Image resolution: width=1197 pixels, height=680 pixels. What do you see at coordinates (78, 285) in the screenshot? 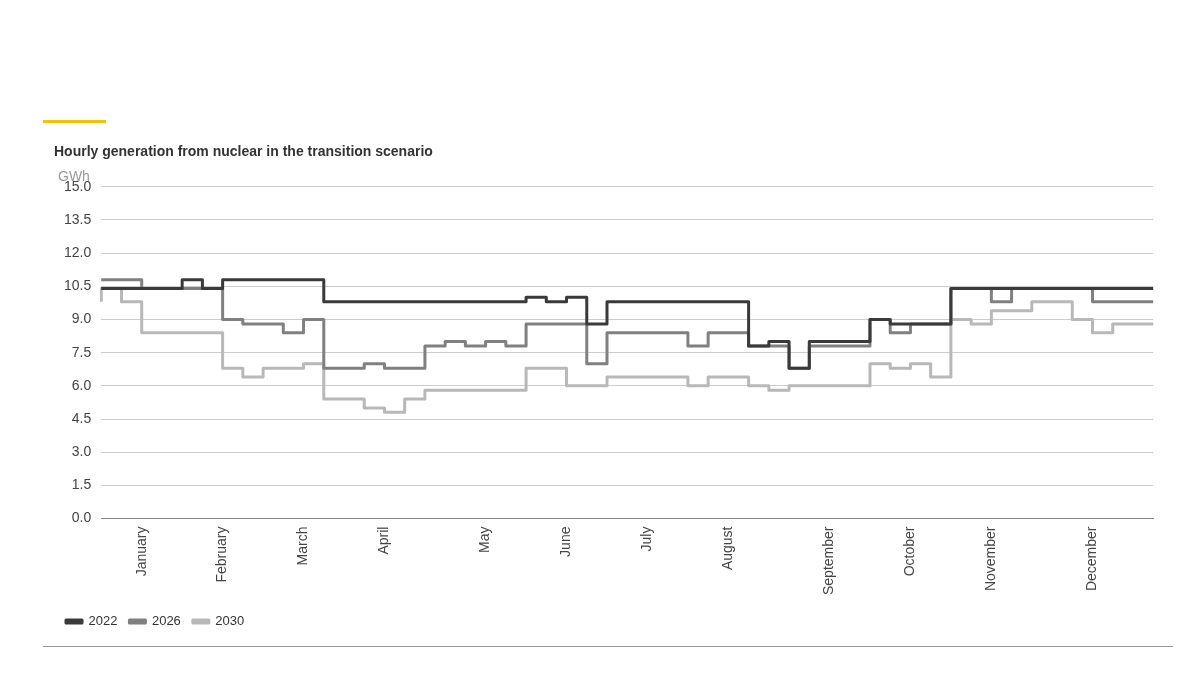
I see `y-tick-label: 10.5` at bounding box center [78, 285].